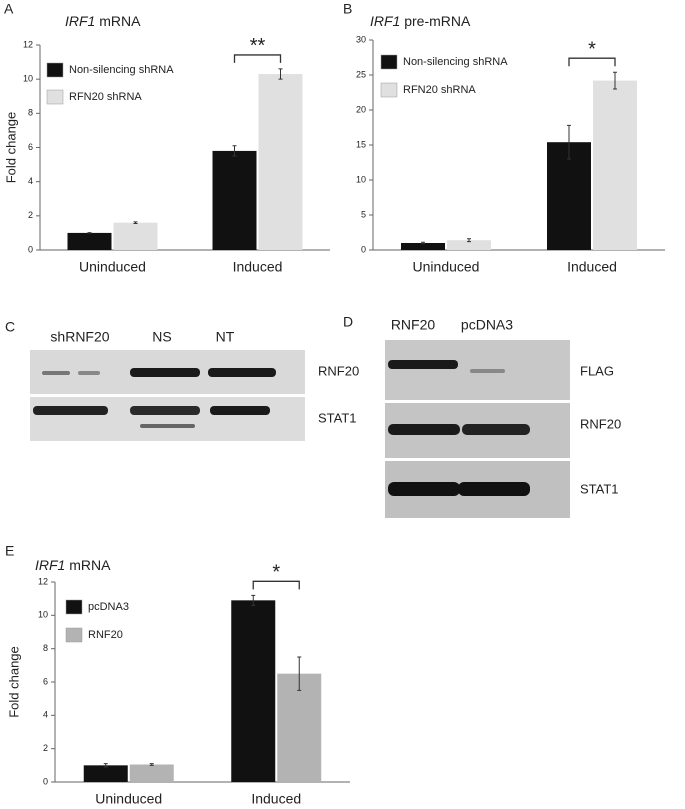  I want to click on legend-label: RFN20 shRNA, so click(439, 90).